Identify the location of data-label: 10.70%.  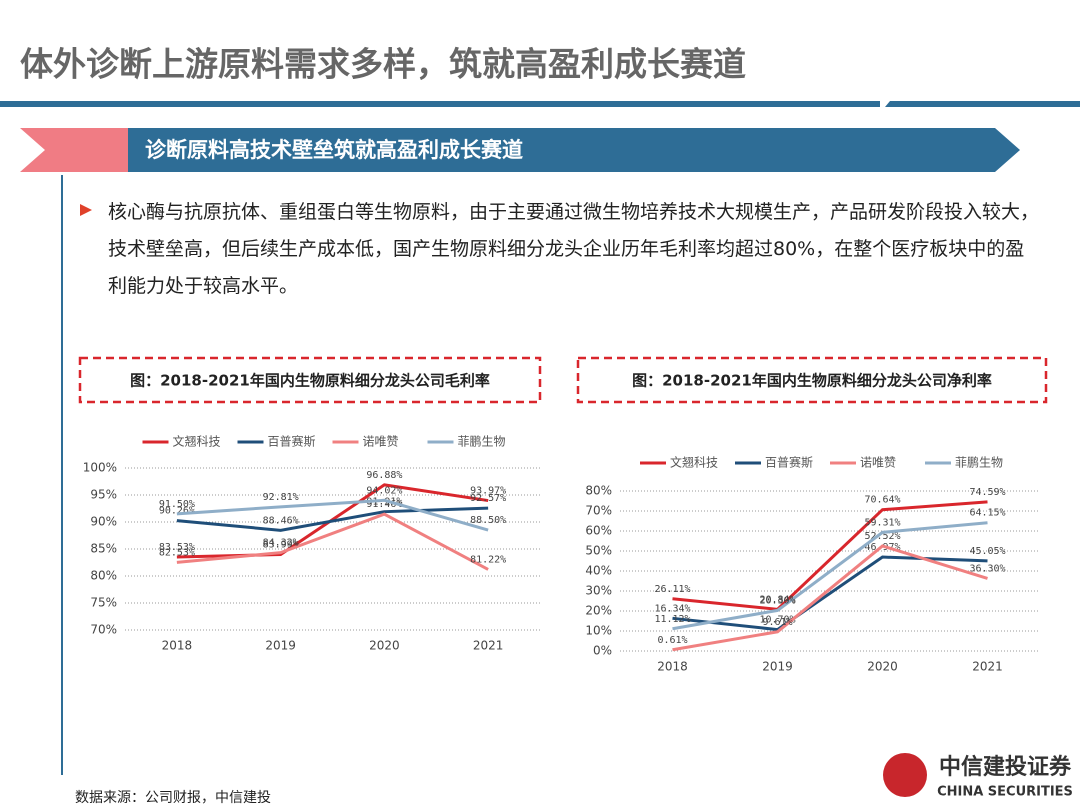
(777, 620).